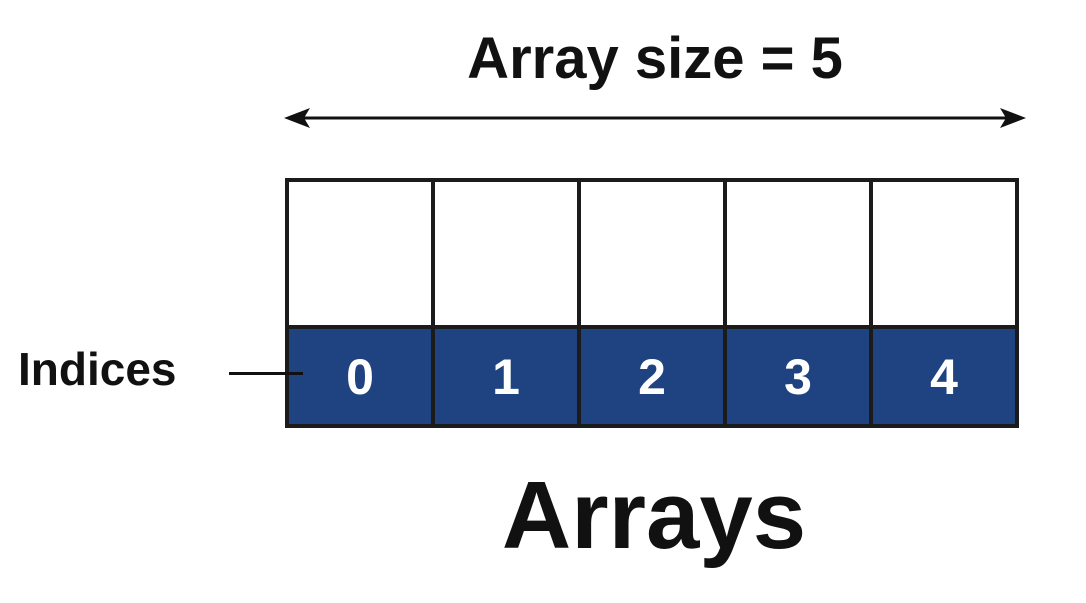  I want to click on index-cell-2: 2, so click(652, 376).